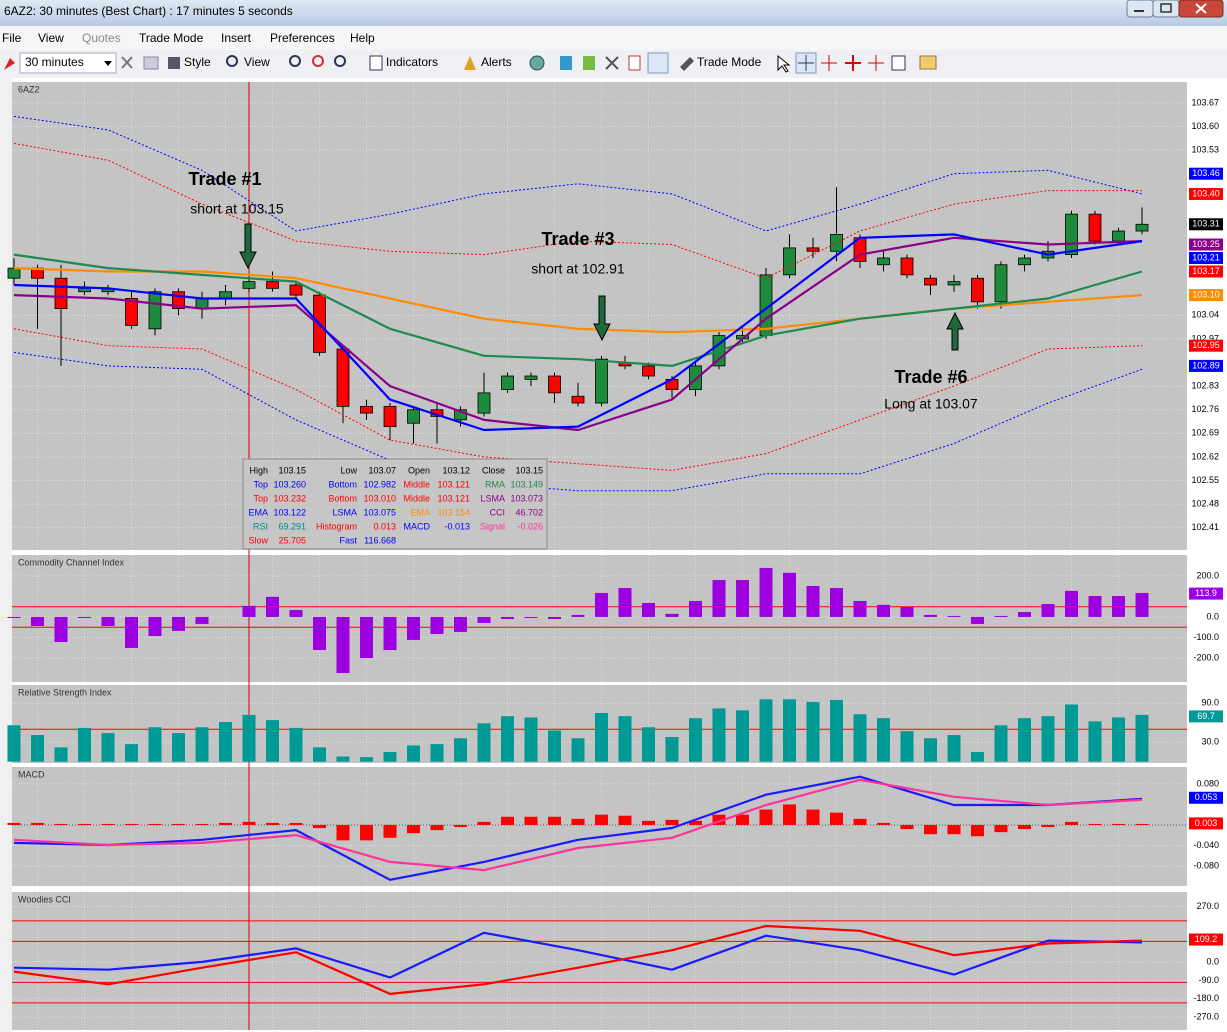 This screenshot has height=1032, width=1227. Describe the element at coordinates (289, 498) in the screenshot. I see `info-value: 103.232` at that location.